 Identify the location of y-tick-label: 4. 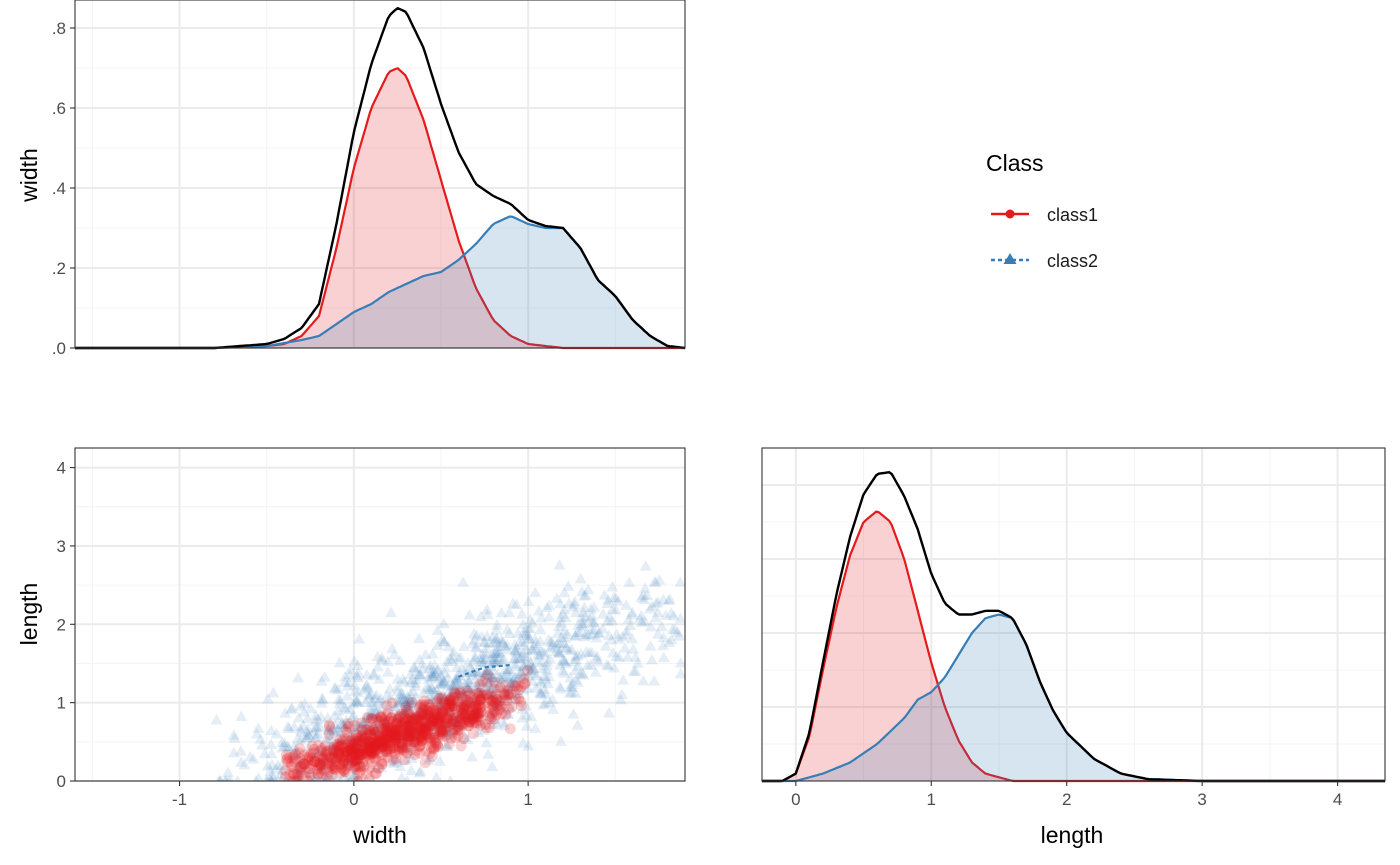
(61, 468).